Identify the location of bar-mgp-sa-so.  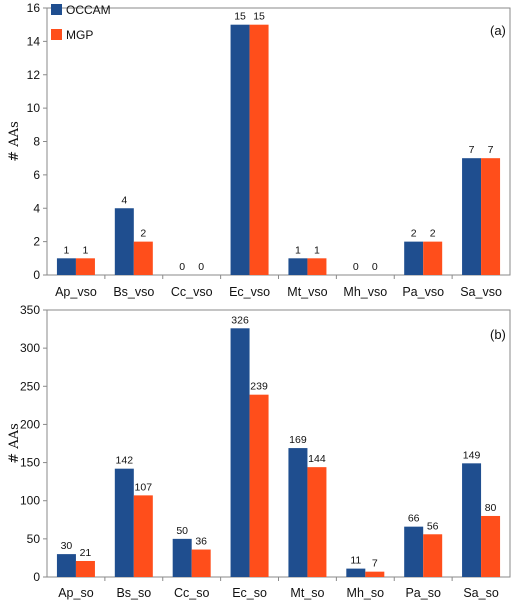
(491, 546).